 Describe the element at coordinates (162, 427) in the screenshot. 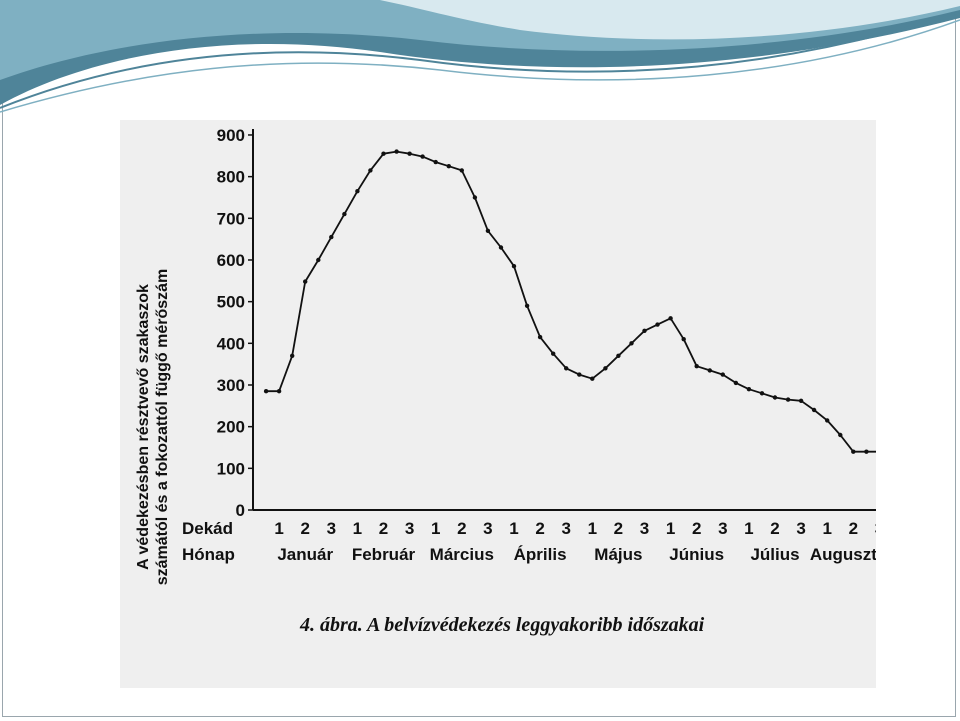

I see `y-axis-label-line2: számától és a fokozattól függő mérőszám` at that location.